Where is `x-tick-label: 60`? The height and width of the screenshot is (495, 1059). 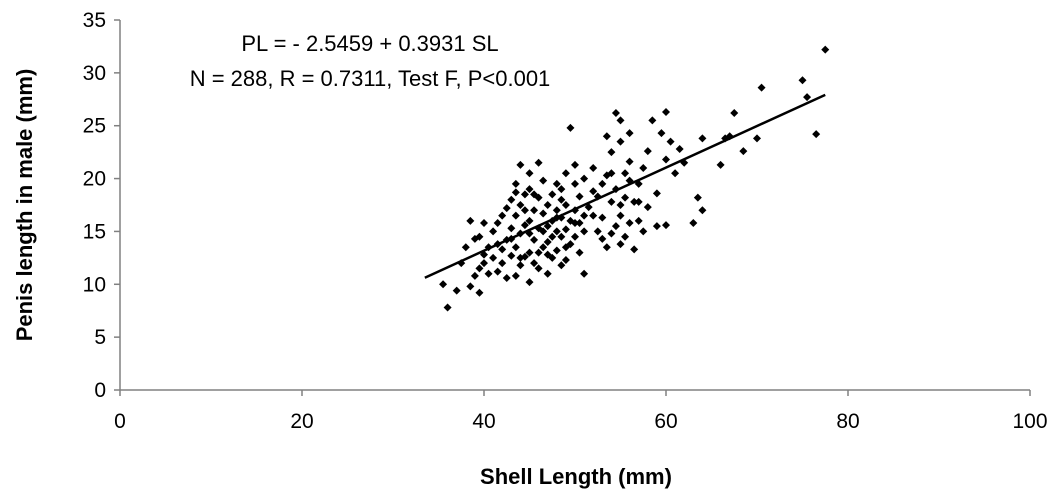 x-tick-label: 60 is located at coordinates (665, 421).